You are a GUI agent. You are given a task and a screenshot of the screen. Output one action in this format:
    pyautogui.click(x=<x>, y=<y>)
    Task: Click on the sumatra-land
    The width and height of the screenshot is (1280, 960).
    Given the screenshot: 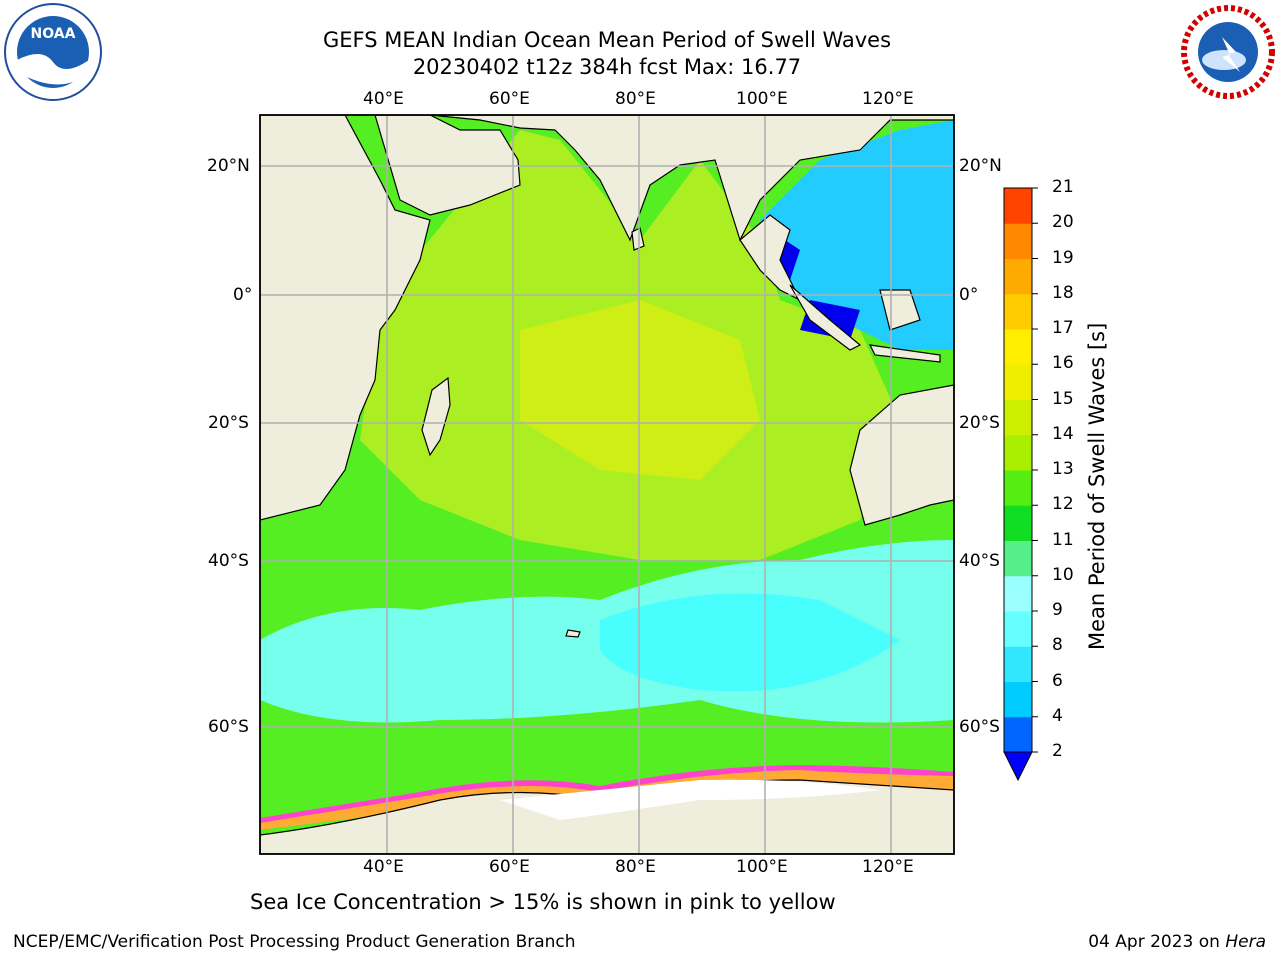 What is the action you would take?
    pyautogui.click(x=825, y=317)
    